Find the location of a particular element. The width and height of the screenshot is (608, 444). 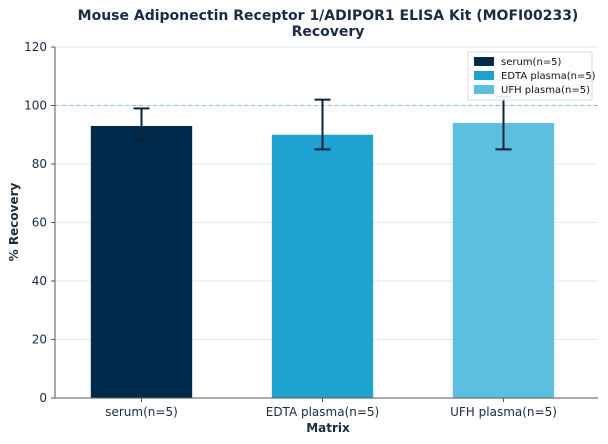

y-axis-label: % Recovery is located at coordinates (14, 222).